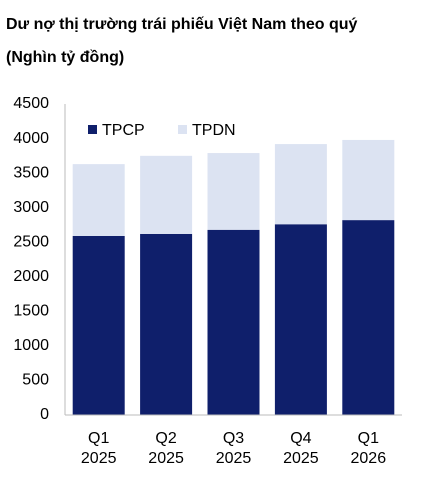 This screenshot has width=438, height=496. What do you see at coordinates (31, 241) in the screenshot?
I see `y-tick-label: 2500` at bounding box center [31, 241].